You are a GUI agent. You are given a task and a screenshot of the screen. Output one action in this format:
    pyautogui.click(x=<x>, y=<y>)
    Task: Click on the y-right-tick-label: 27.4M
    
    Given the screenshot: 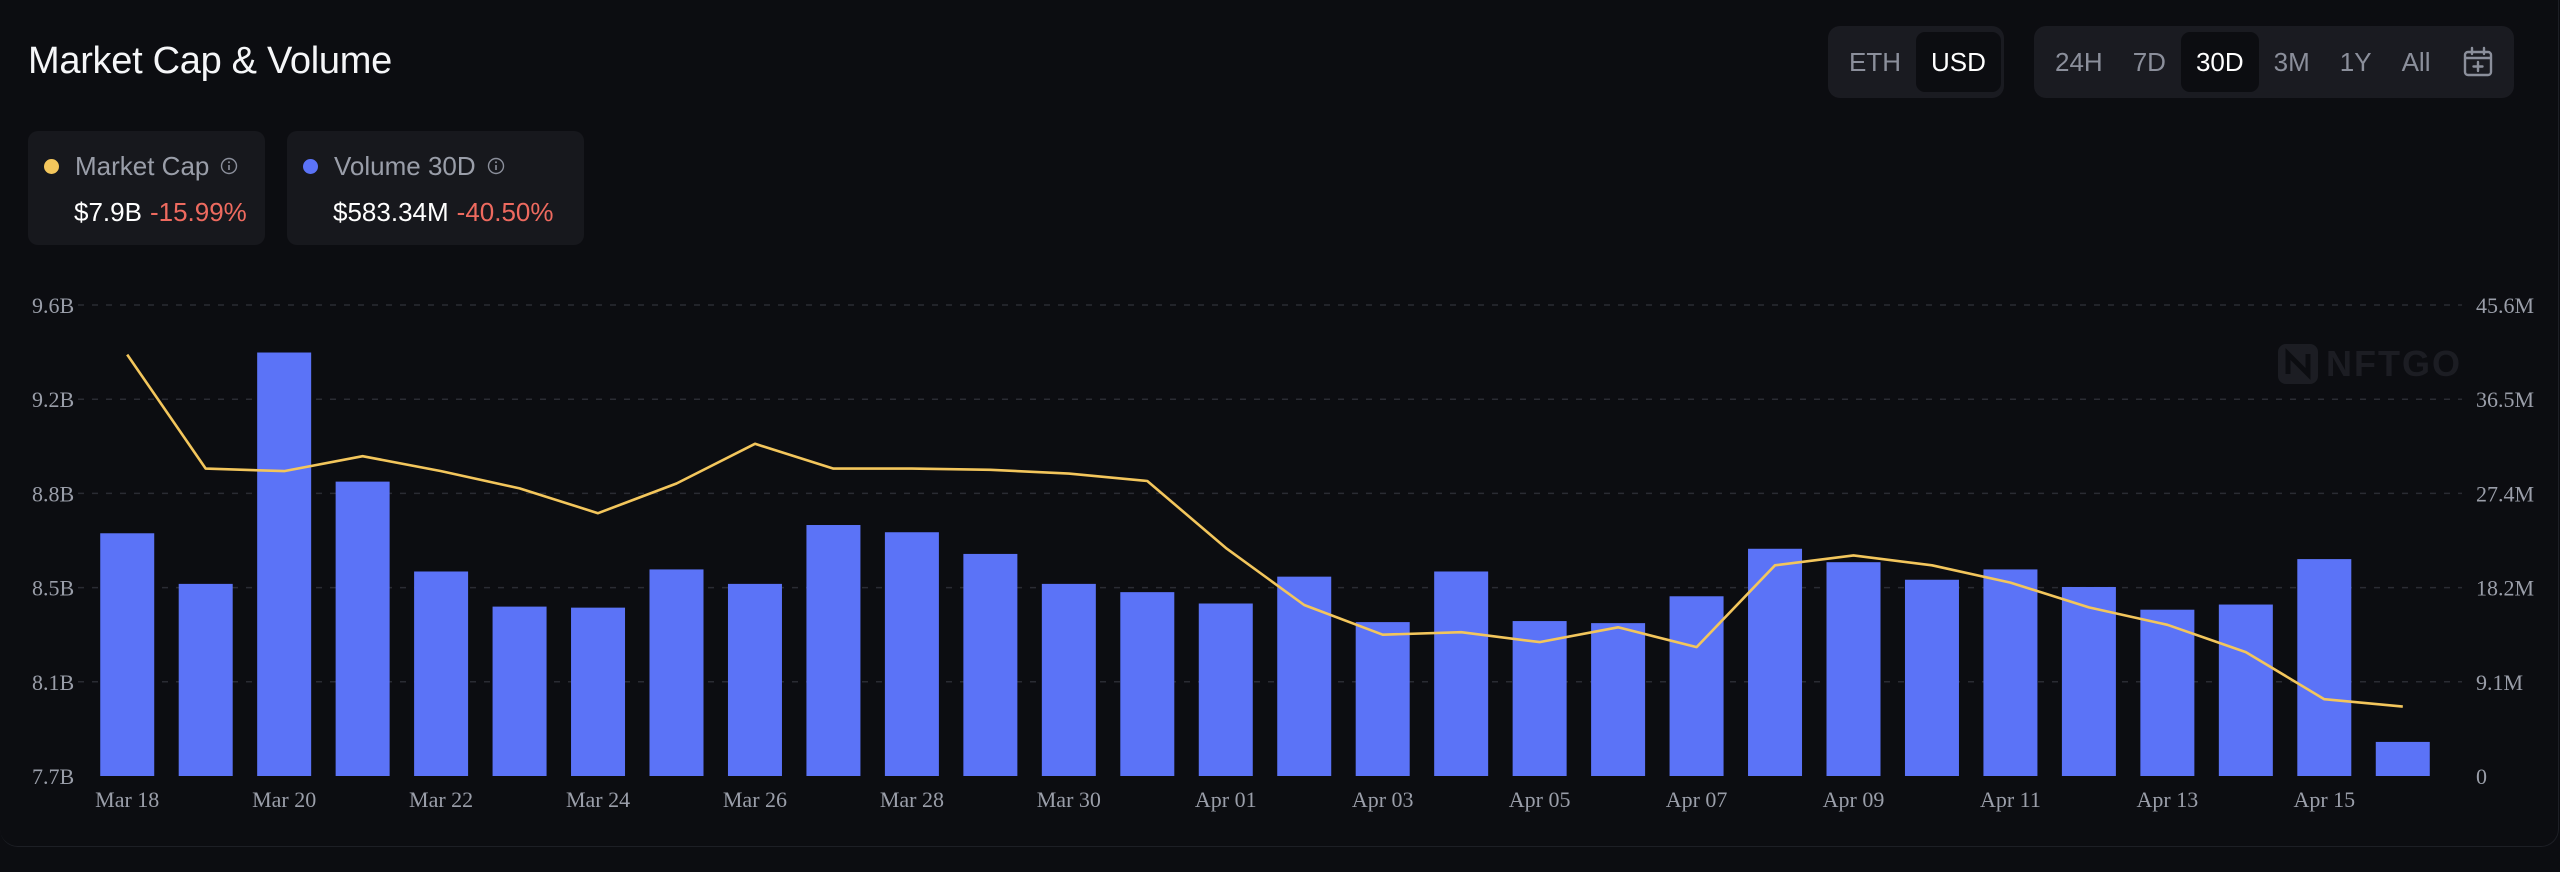 What is the action you would take?
    pyautogui.click(x=2505, y=493)
    